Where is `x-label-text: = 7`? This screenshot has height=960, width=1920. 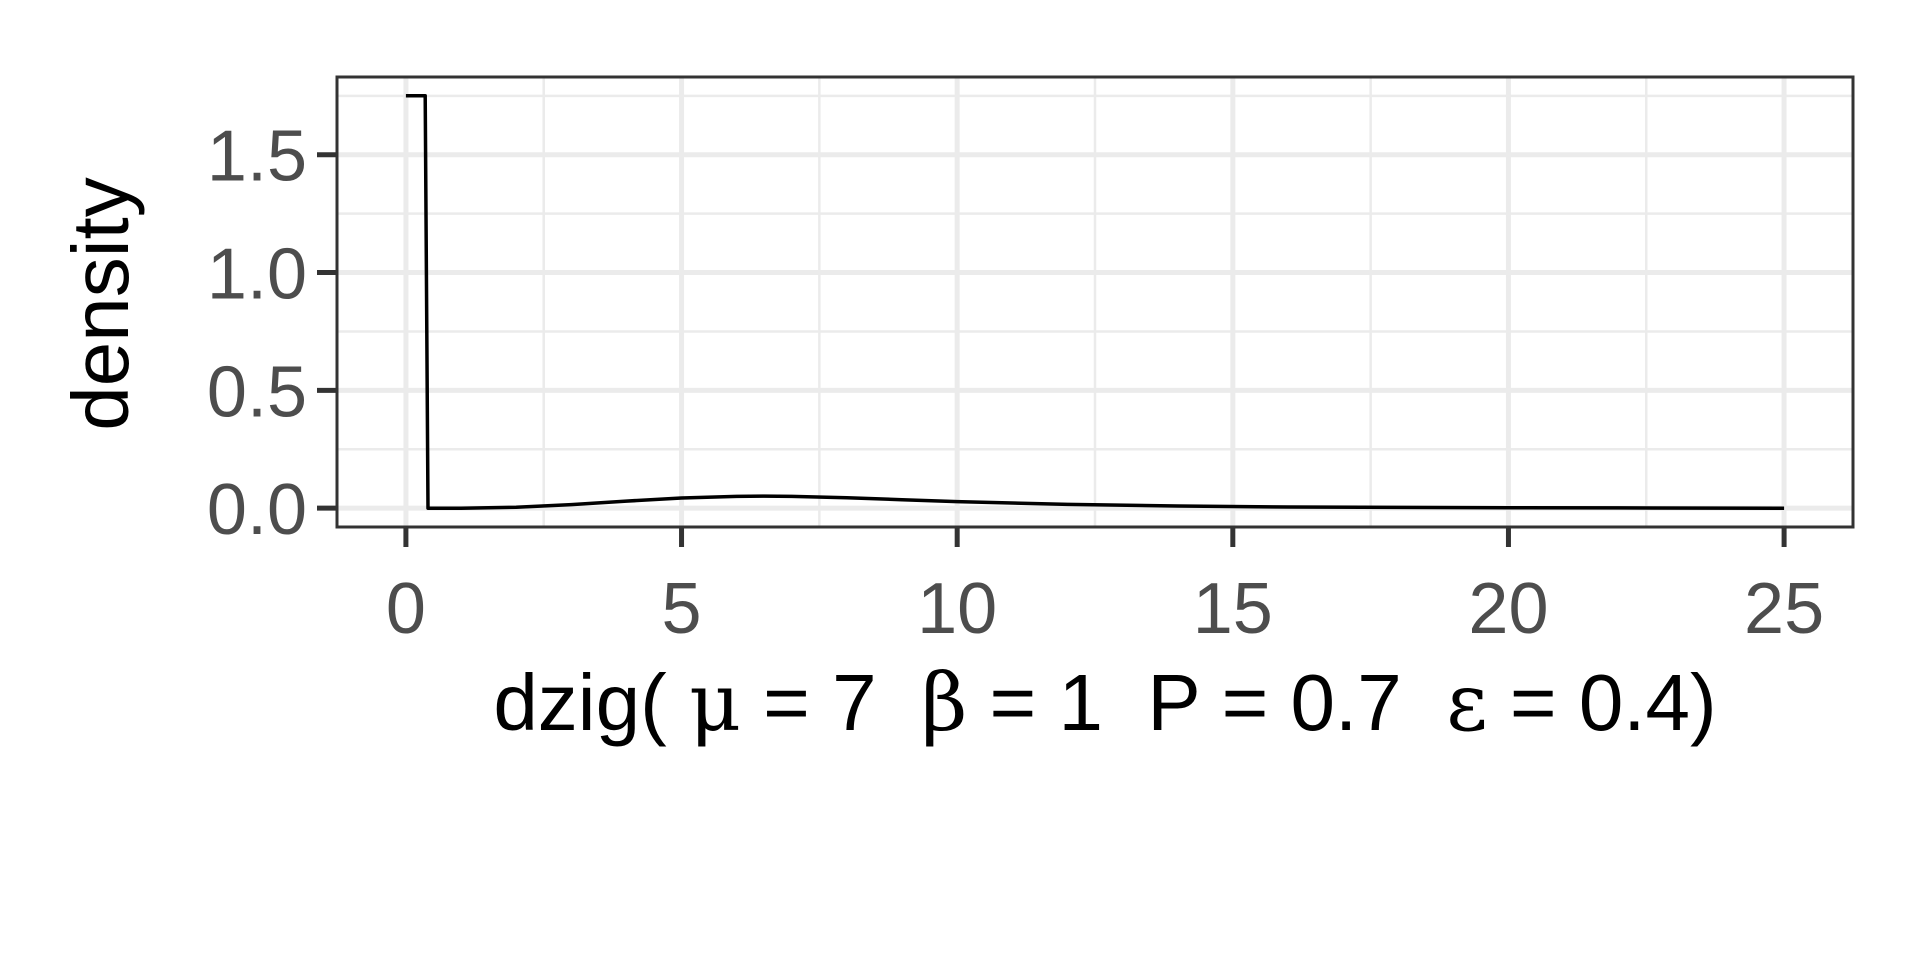 x-label-text: = 7 is located at coordinates (831, 702).